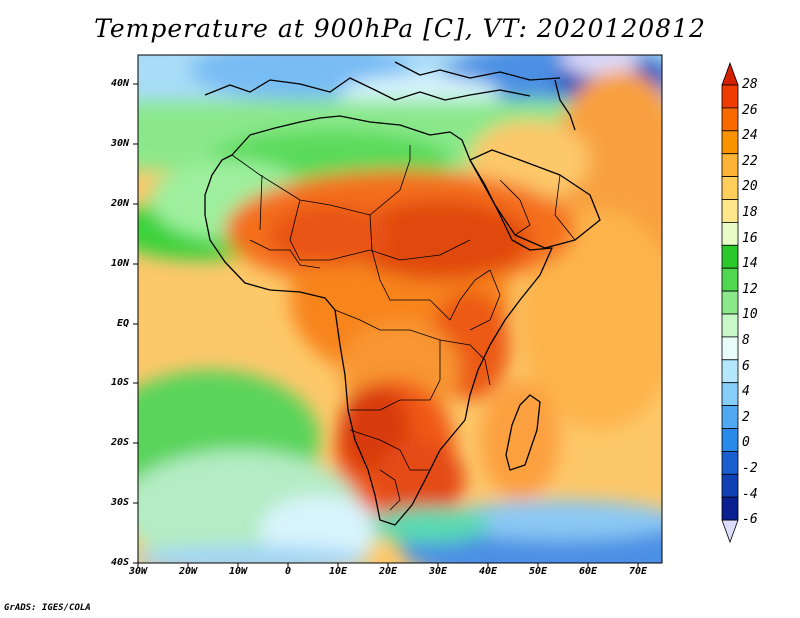  Describe the element at coordinates (119, 562) in the screenshot. I see `lat-label: 40S` at that location.